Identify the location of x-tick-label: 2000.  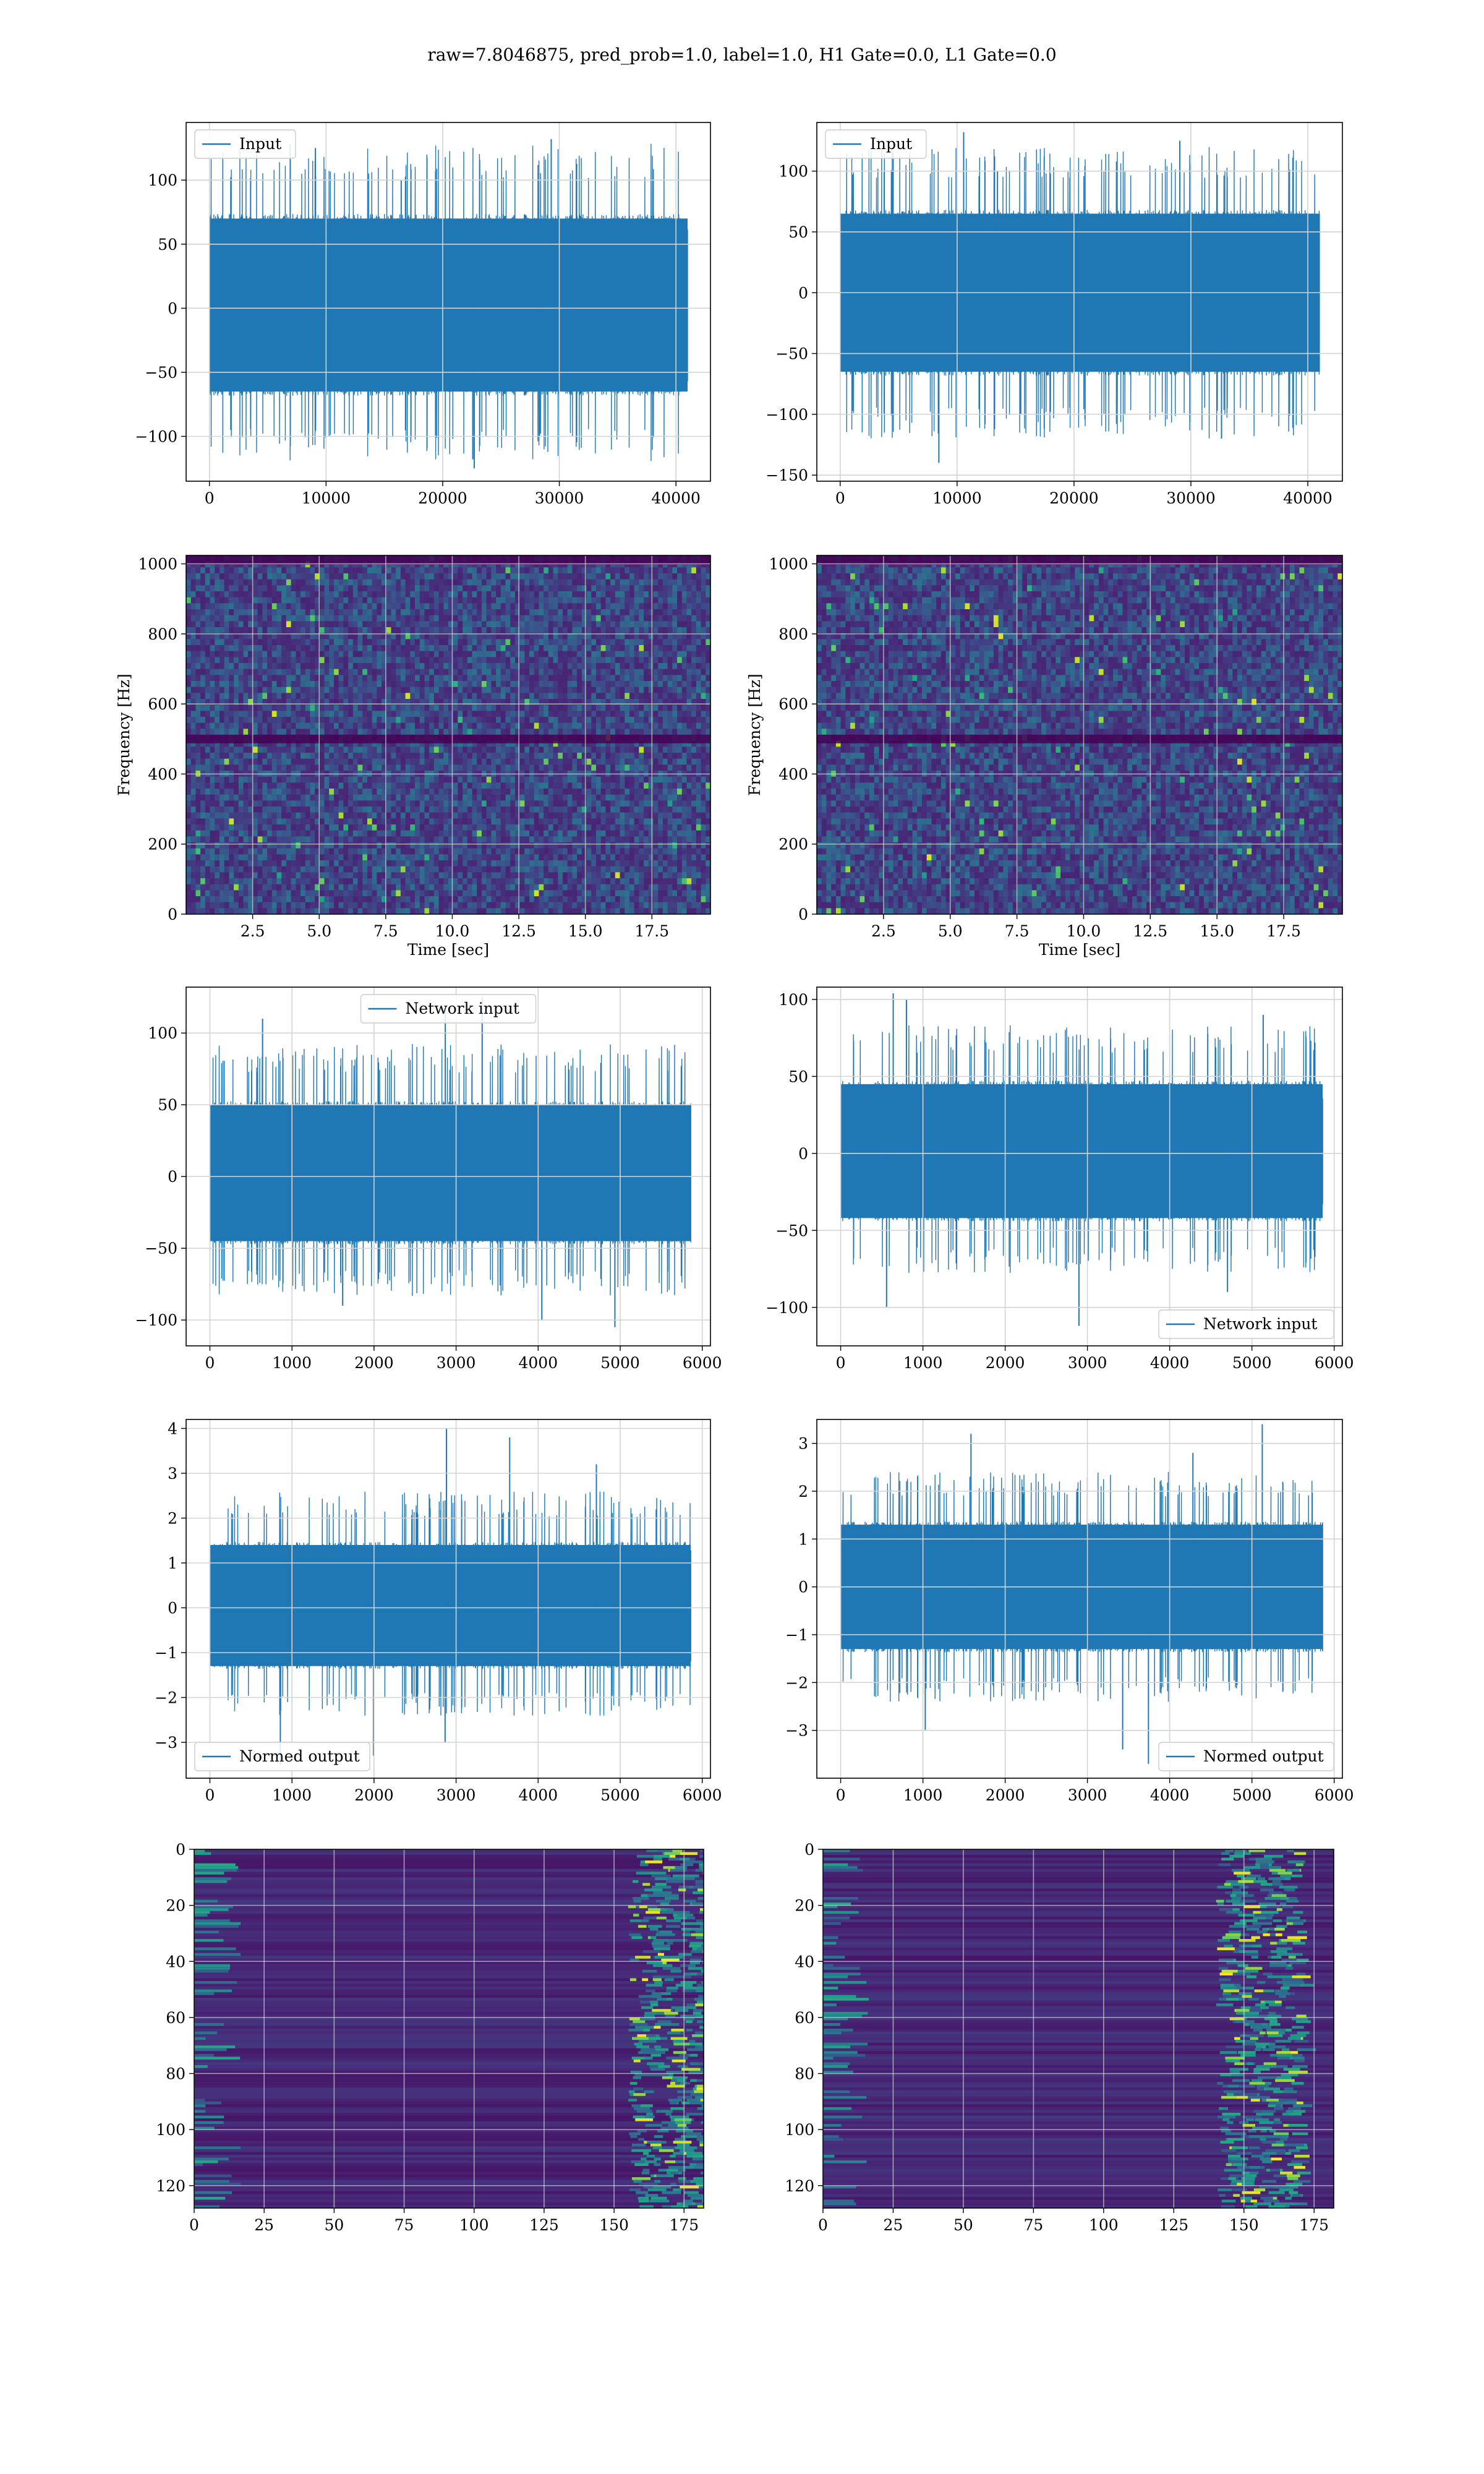
(374, 1363).